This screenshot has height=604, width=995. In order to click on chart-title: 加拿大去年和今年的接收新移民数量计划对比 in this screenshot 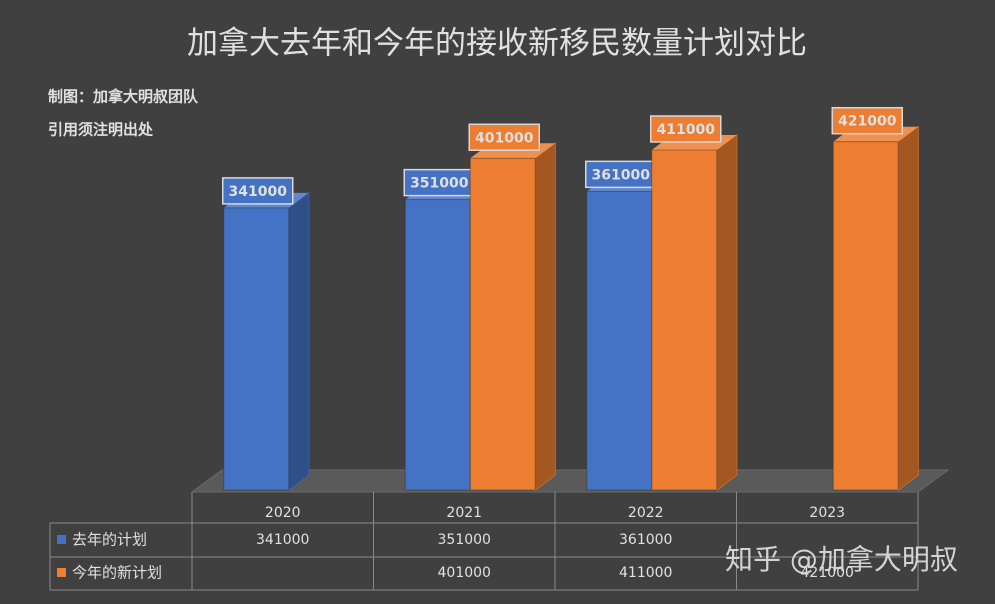, I will do `click(497, 44)`.